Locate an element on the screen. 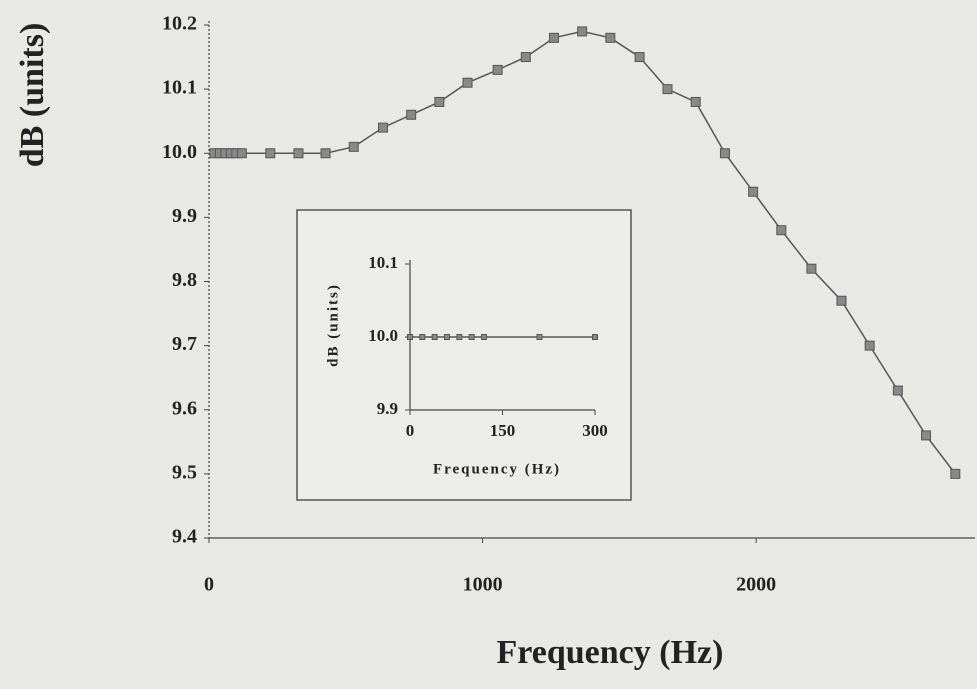 This screenshot has width=977, height=689. x-tick-label: 2000 is located at coordinates (756, 585).